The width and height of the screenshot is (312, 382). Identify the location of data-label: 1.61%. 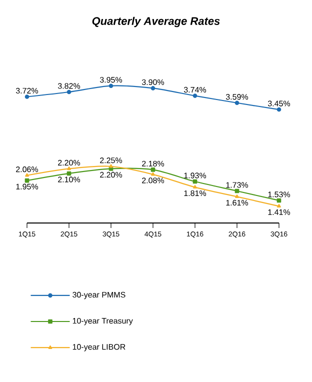
(237, 203).